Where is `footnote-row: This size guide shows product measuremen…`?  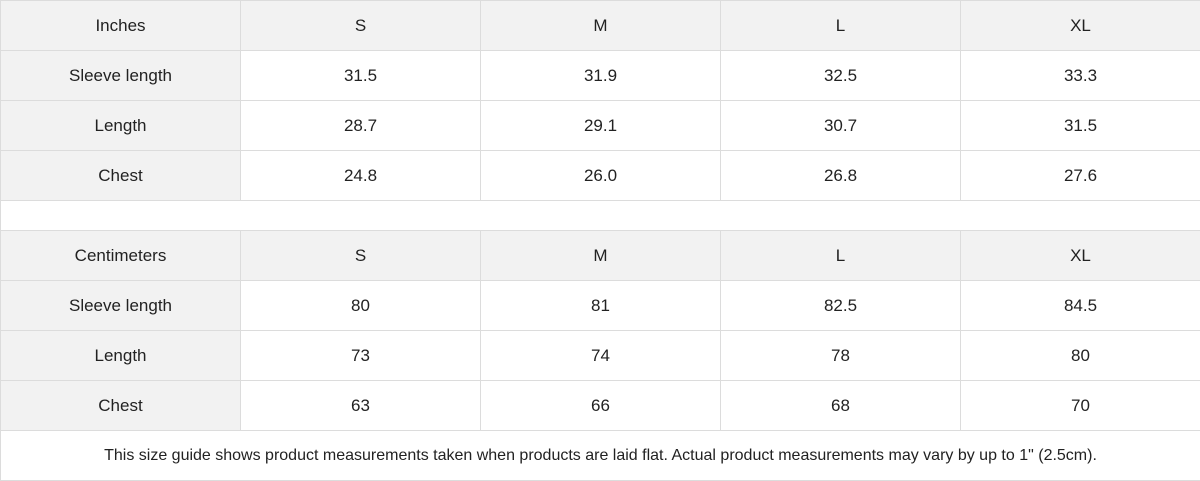
footnote-row: This size guide shows product measuremen… is located at coordinates (600, 456).